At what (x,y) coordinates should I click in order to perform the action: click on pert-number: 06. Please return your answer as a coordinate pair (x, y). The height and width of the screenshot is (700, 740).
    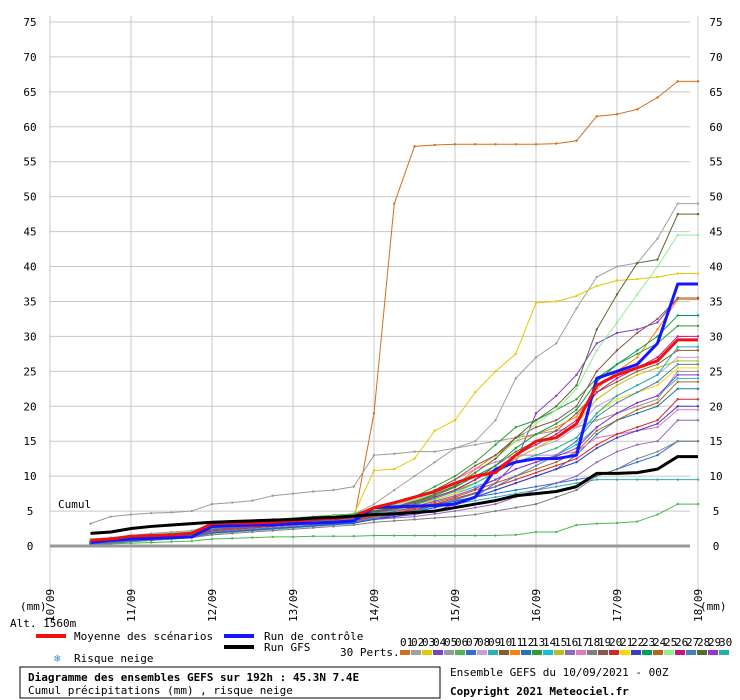
    Looking at the image, I should click on (461, 642).